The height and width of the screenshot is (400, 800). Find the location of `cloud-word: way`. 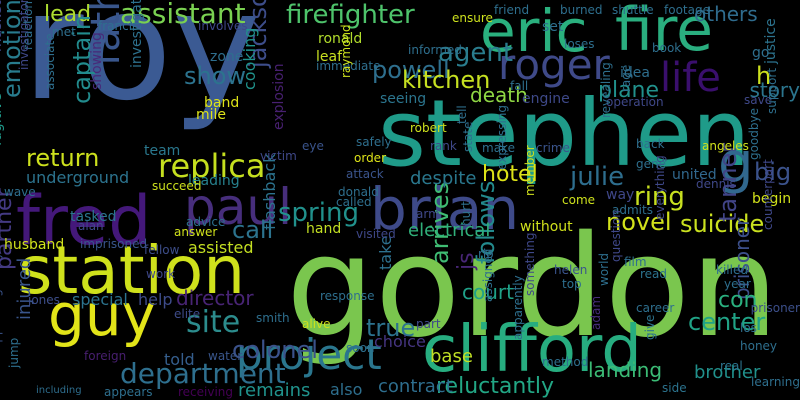

cloud-word: way is located at coordinates (620, 195).